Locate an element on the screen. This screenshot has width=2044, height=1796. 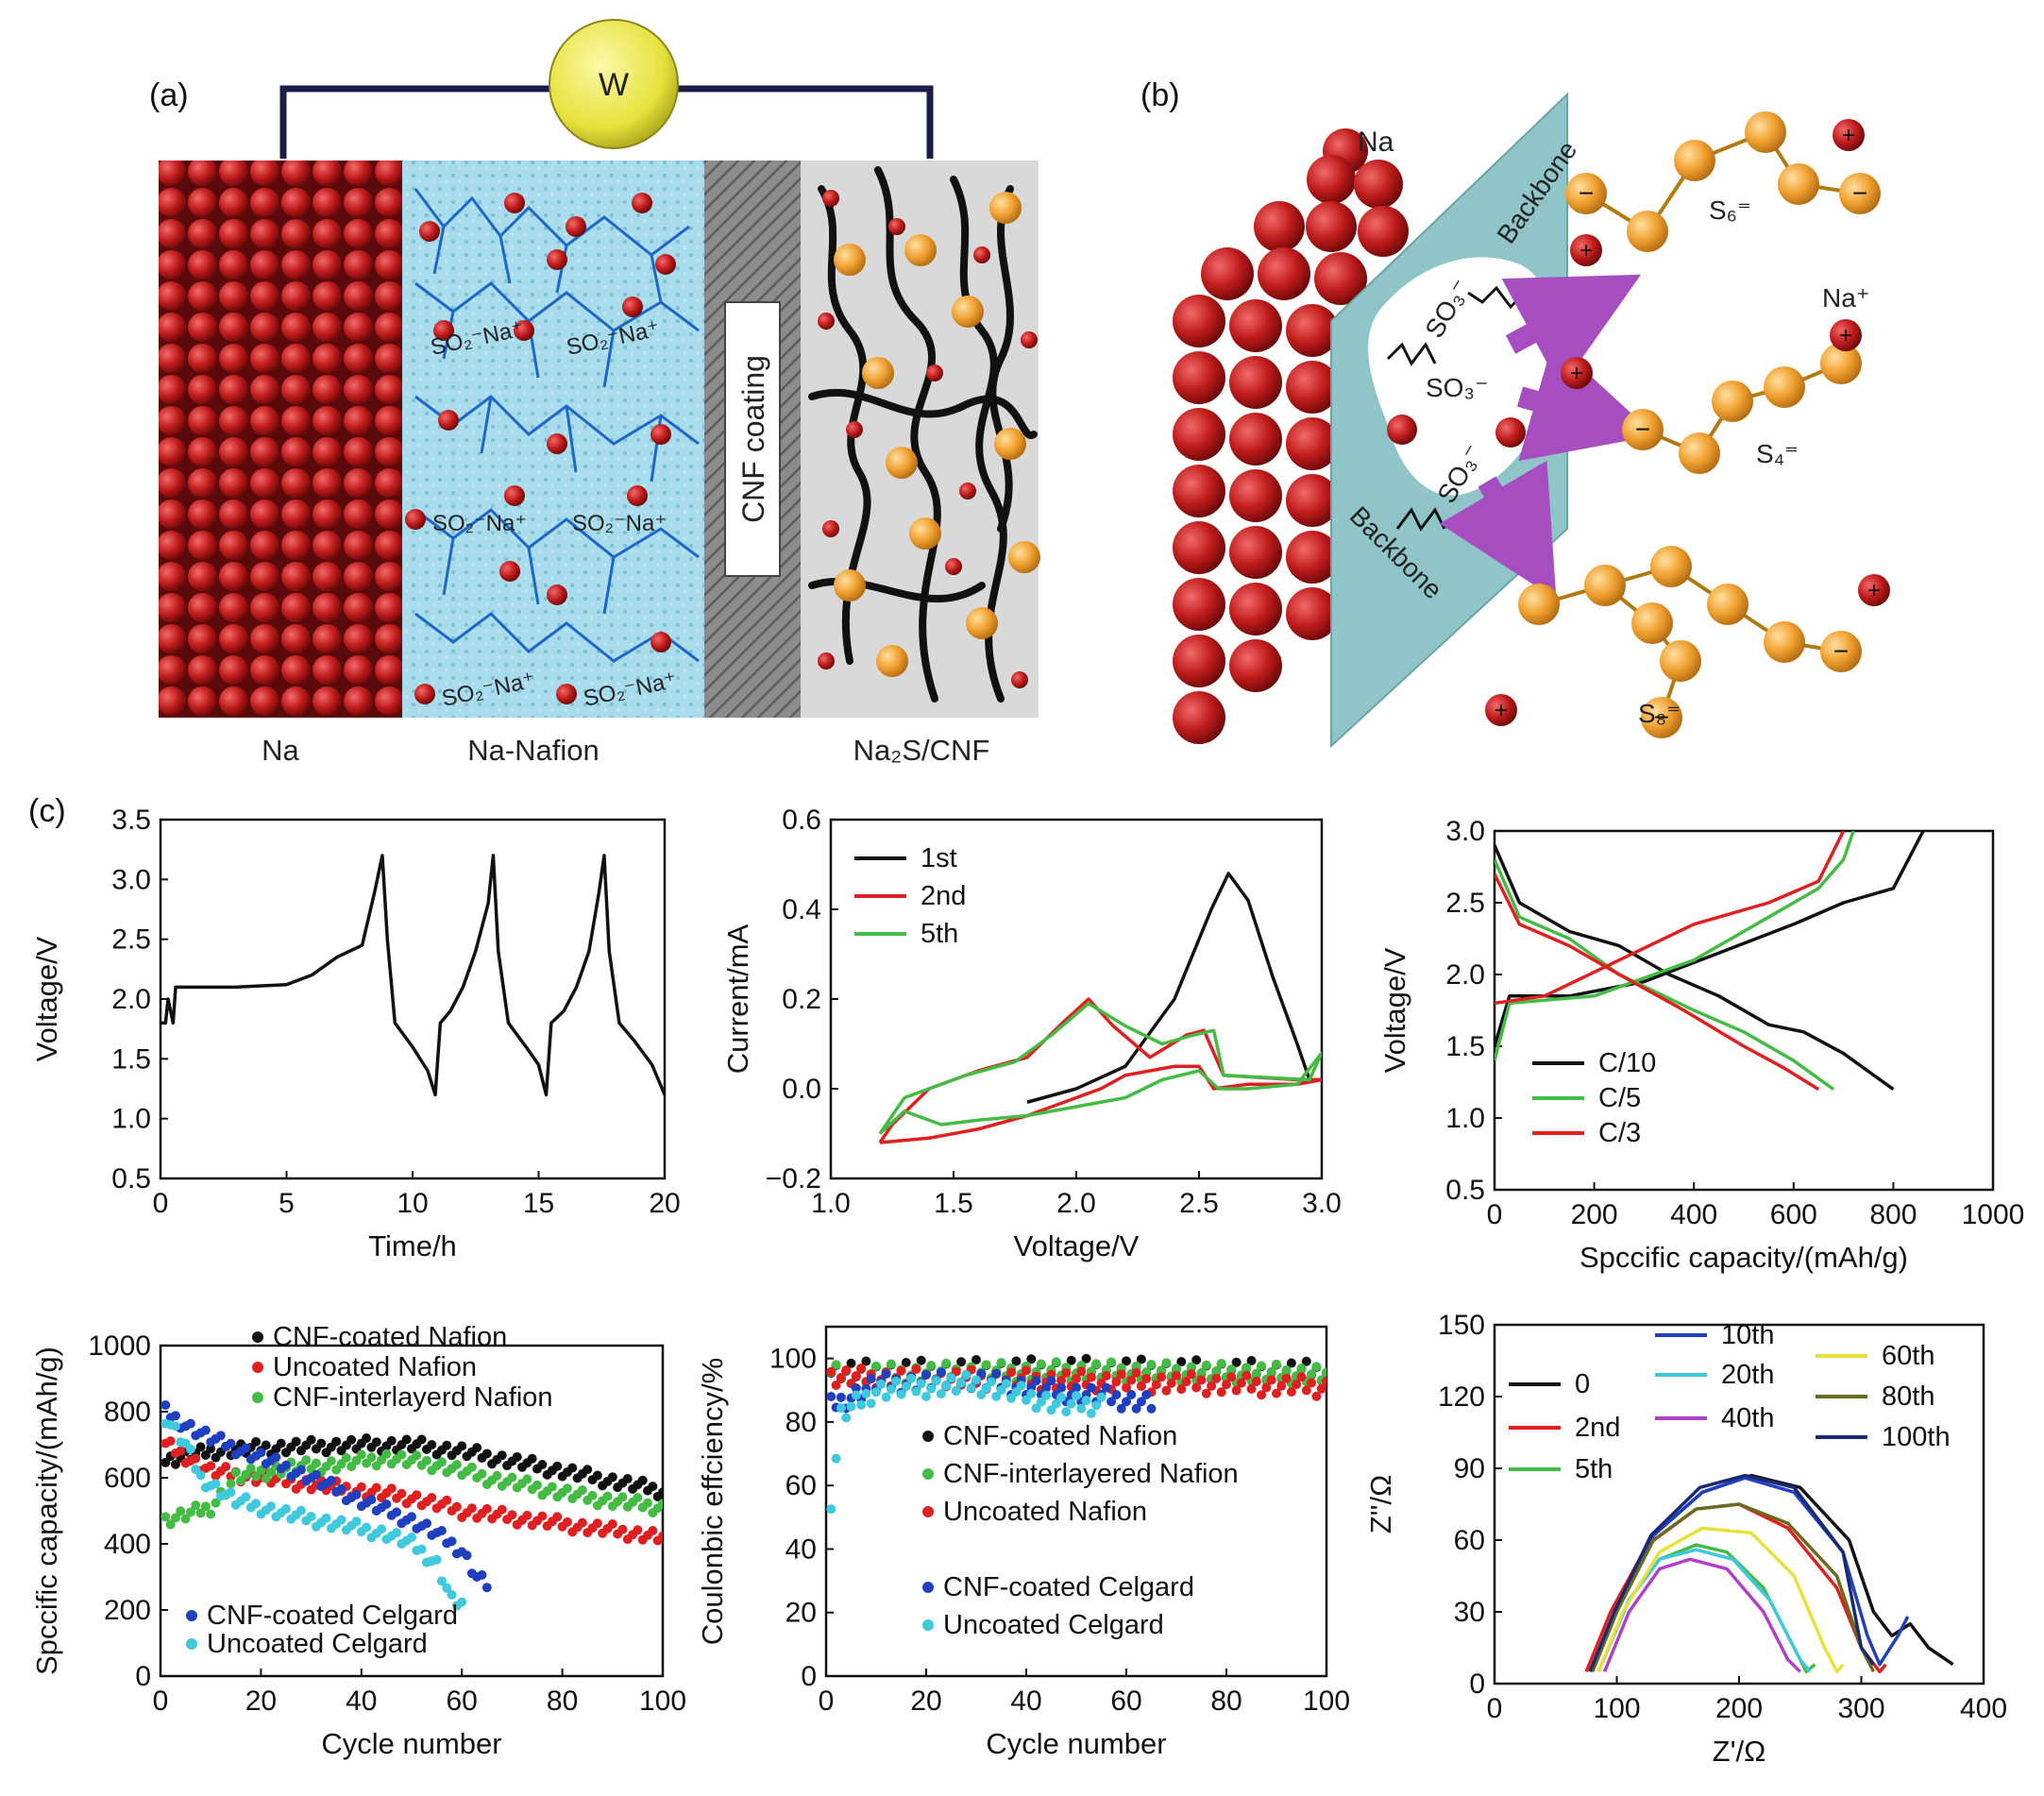
plot-frame is located at coordinates (413, 999).